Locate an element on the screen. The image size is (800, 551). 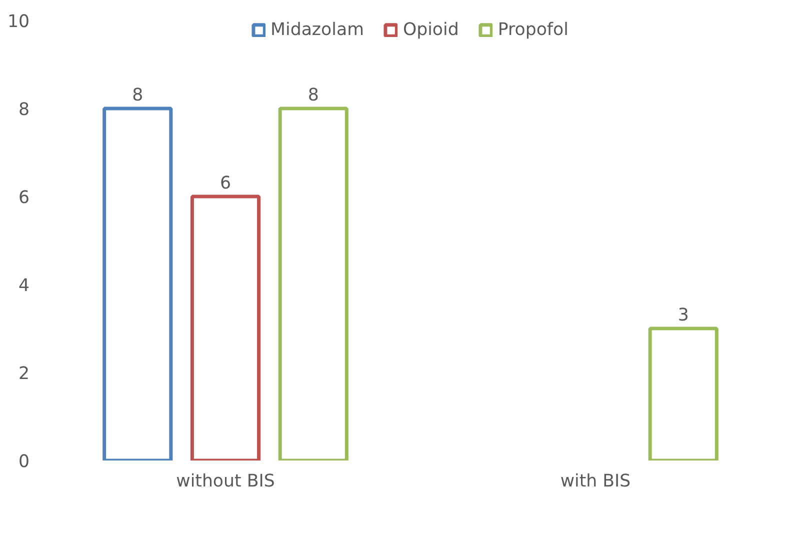
y-tick-label: 0 is located at coordinates (24, 462).